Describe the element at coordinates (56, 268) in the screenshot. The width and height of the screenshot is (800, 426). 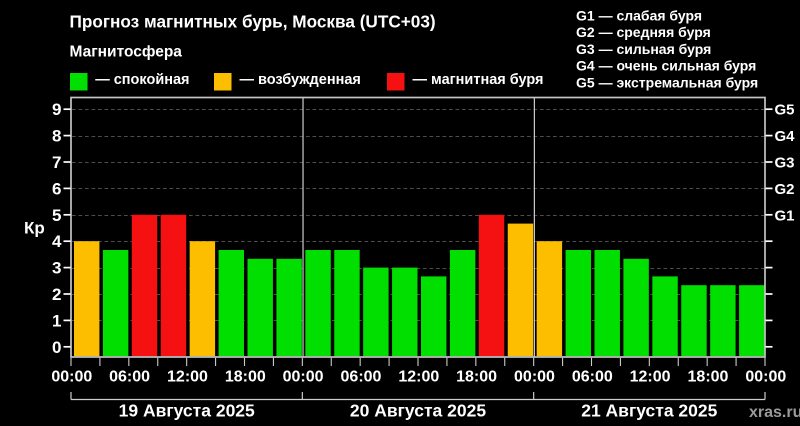
I see `svg-text: 3` at that location.